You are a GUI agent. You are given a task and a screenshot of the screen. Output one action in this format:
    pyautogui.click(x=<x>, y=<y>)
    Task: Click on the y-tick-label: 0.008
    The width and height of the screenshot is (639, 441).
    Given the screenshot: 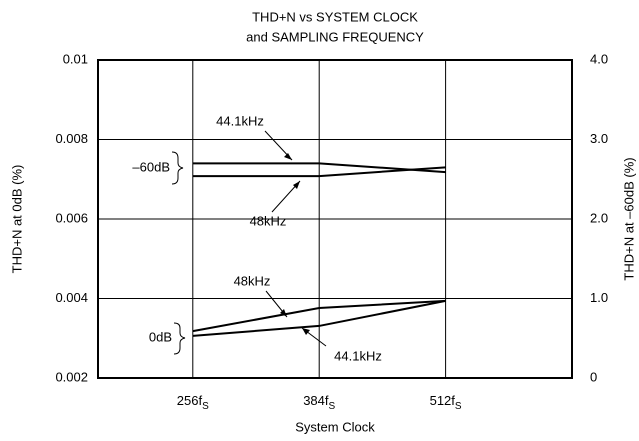 What is the action you would take?
    pyautogui.click(x=71, y=138)
    